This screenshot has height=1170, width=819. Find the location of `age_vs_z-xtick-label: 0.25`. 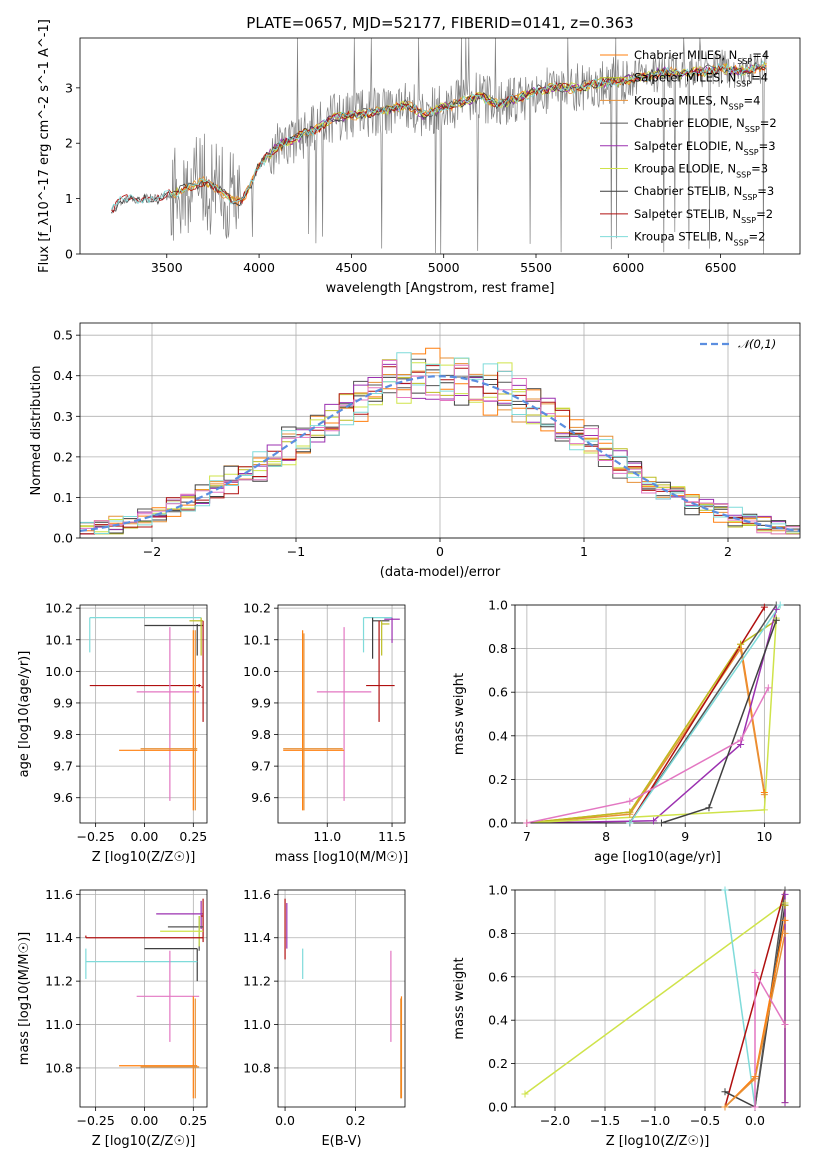

age_vs_z-xtick-label: 0.25 is located at coordinates (193, 836).